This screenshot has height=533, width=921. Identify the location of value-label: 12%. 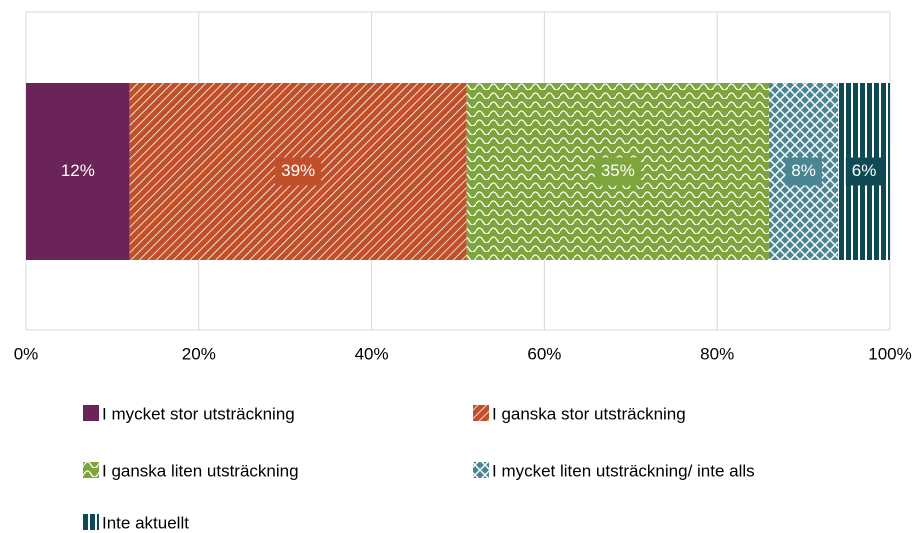
(78, 170).